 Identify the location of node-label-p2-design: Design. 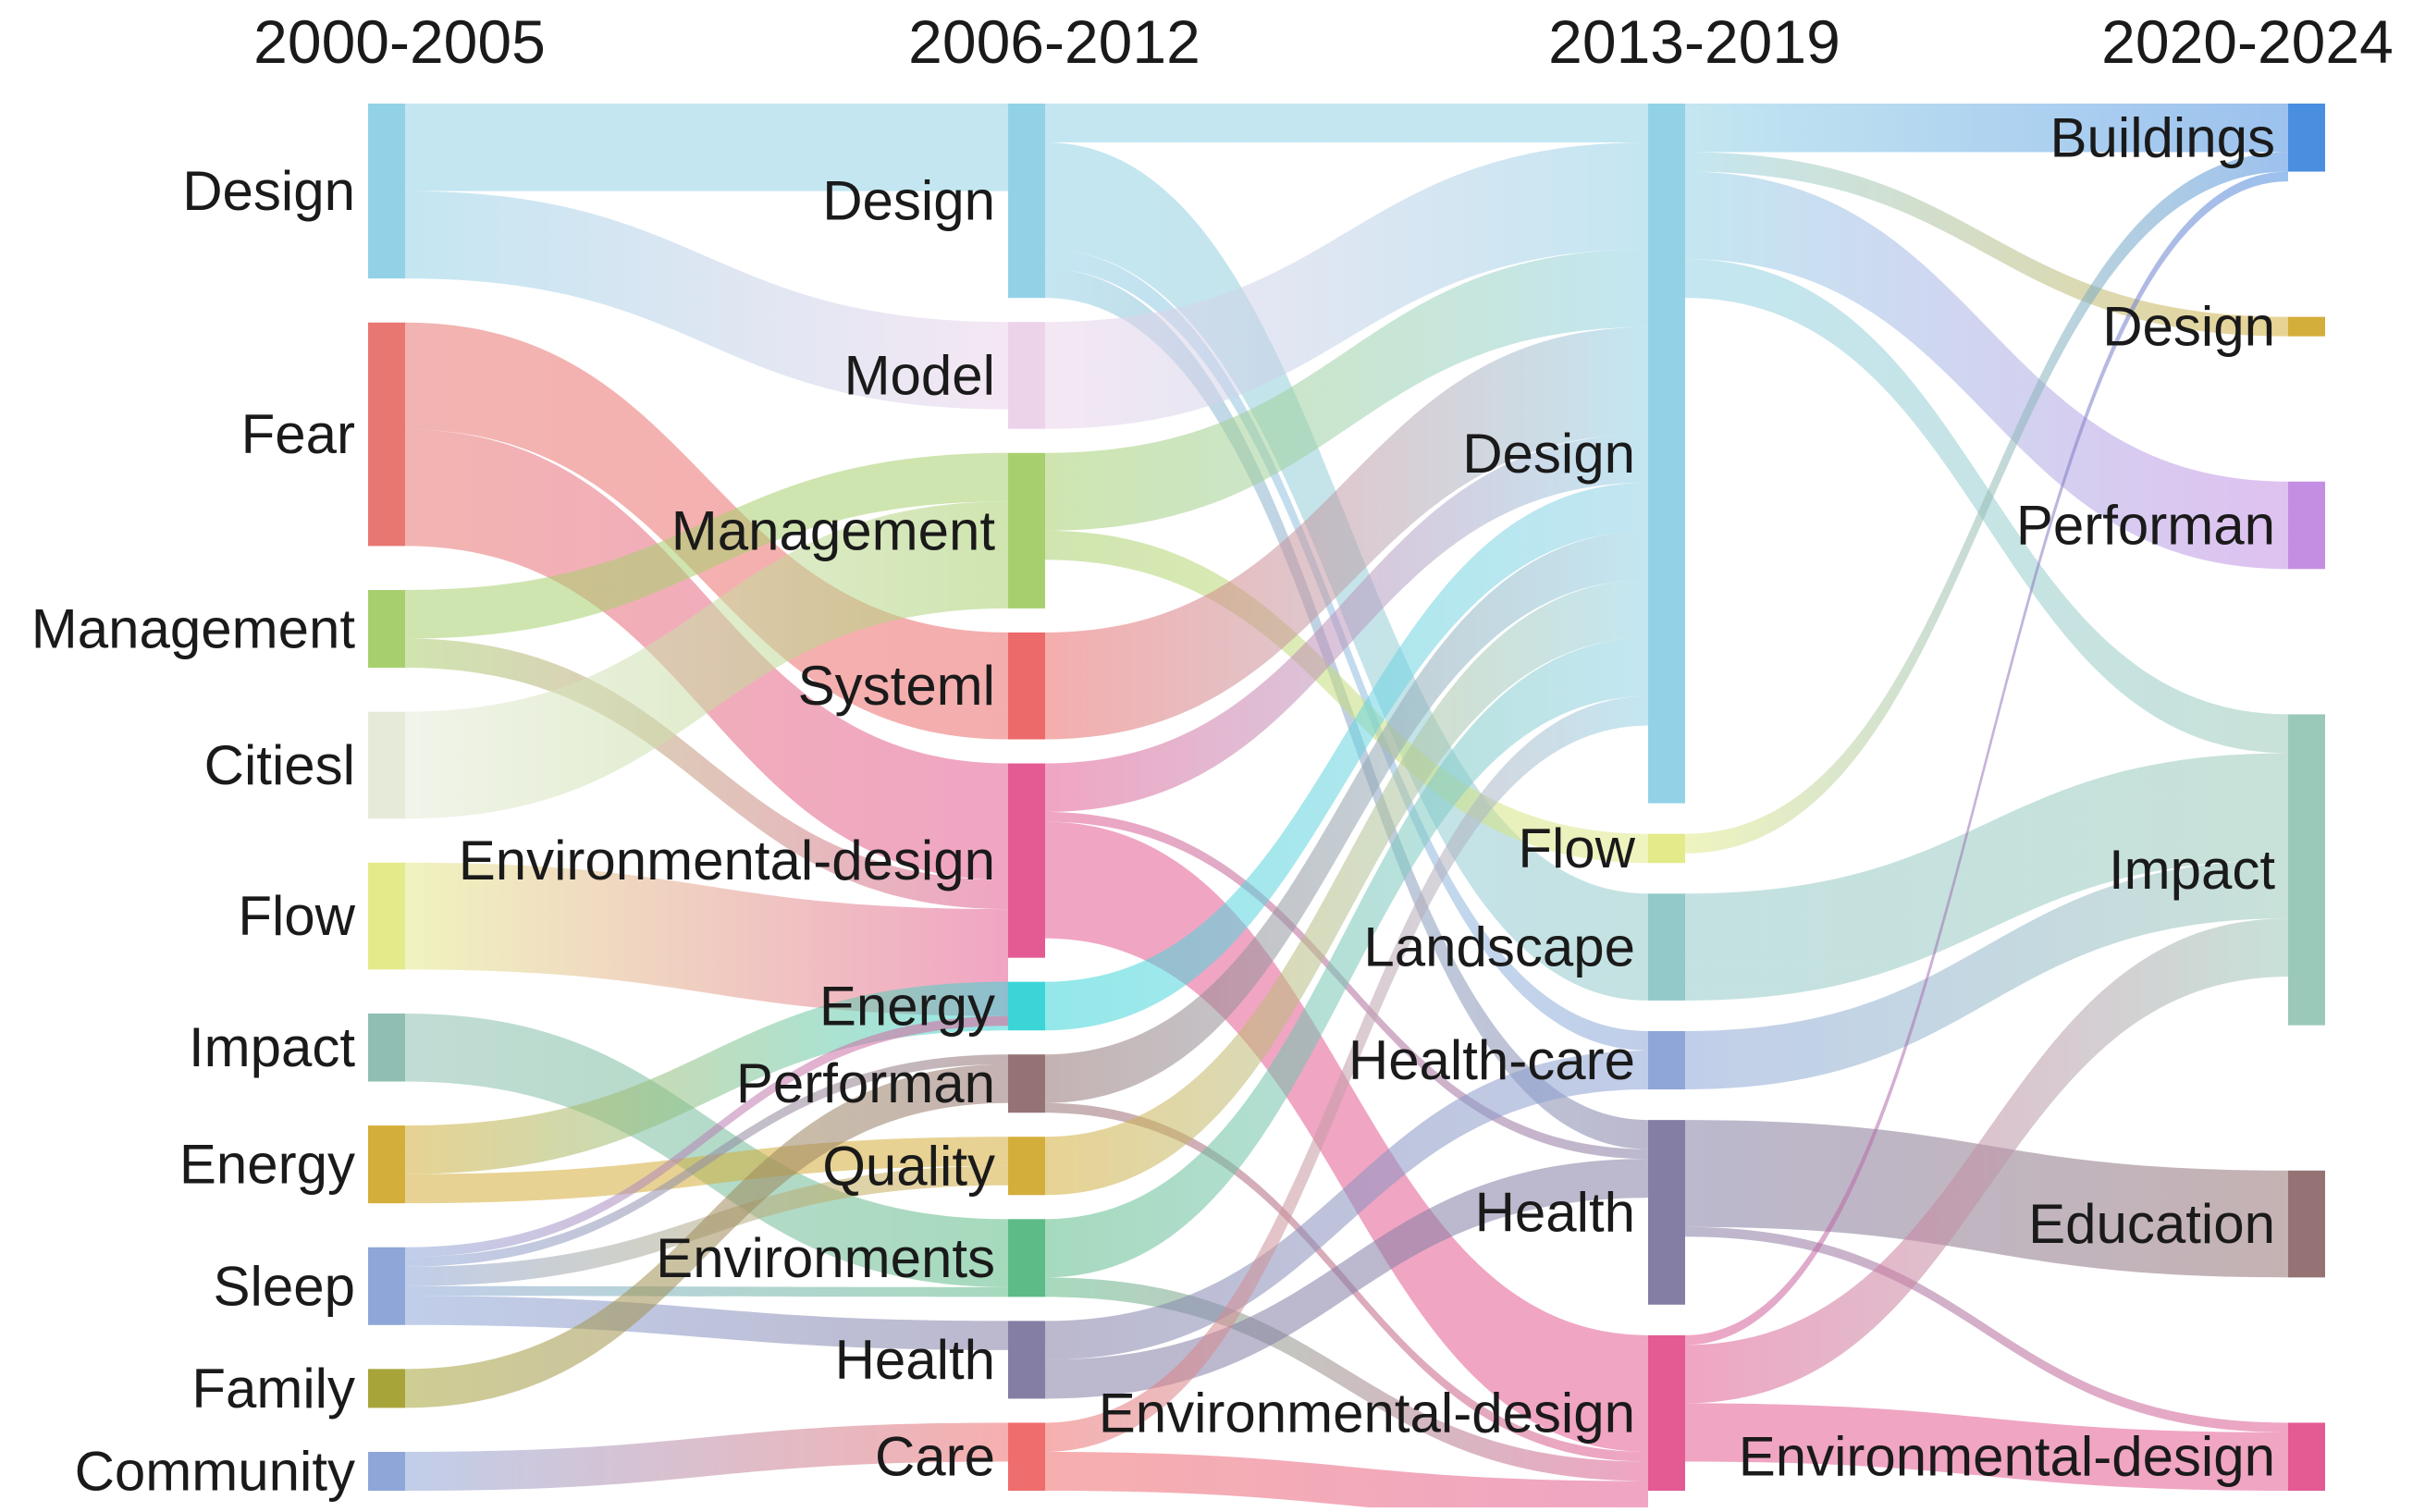
(908, 201).